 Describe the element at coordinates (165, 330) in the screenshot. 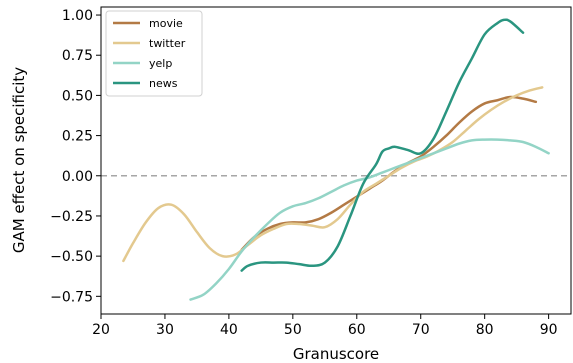

I see `x-tick-label: 30` at that location.